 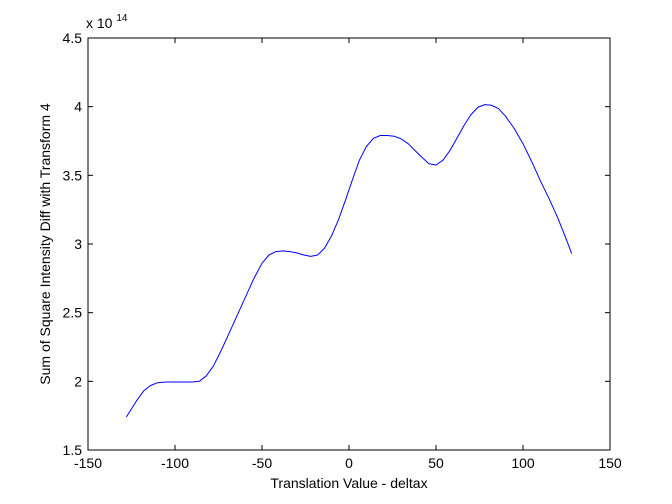 I want to click on y-tick-label: 2, so click(x=78, y=381).